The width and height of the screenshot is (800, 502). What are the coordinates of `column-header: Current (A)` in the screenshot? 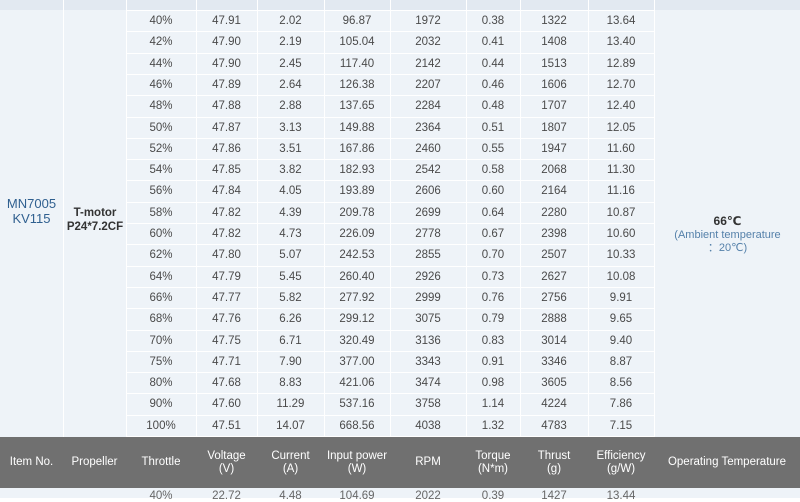 It's located at (290, 462).